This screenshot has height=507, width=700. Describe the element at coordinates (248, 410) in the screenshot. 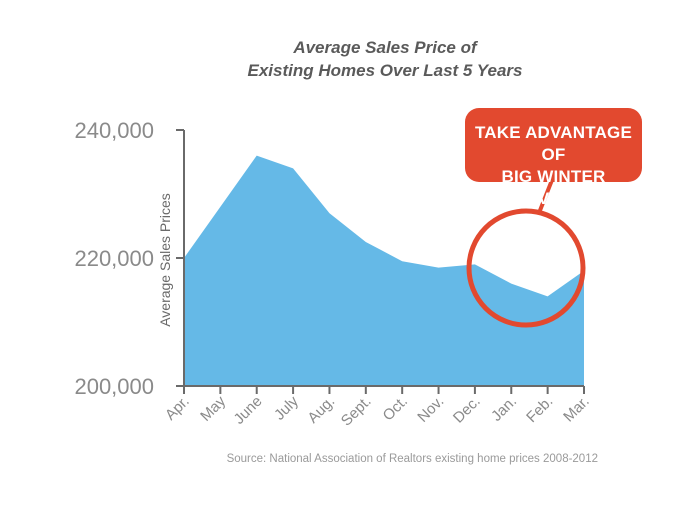

I see `x-tick-label: June` at that location.